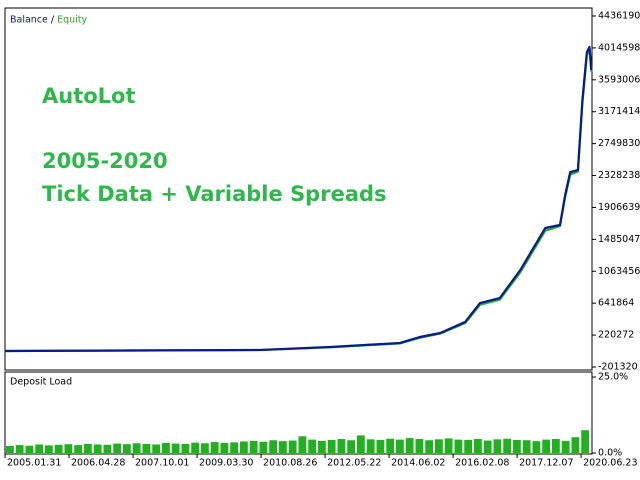 The image size is (640, 480). Describe the element at coordinates (619, 271) in the screenshot. I see `y-tick-label: 1063456` at that location.